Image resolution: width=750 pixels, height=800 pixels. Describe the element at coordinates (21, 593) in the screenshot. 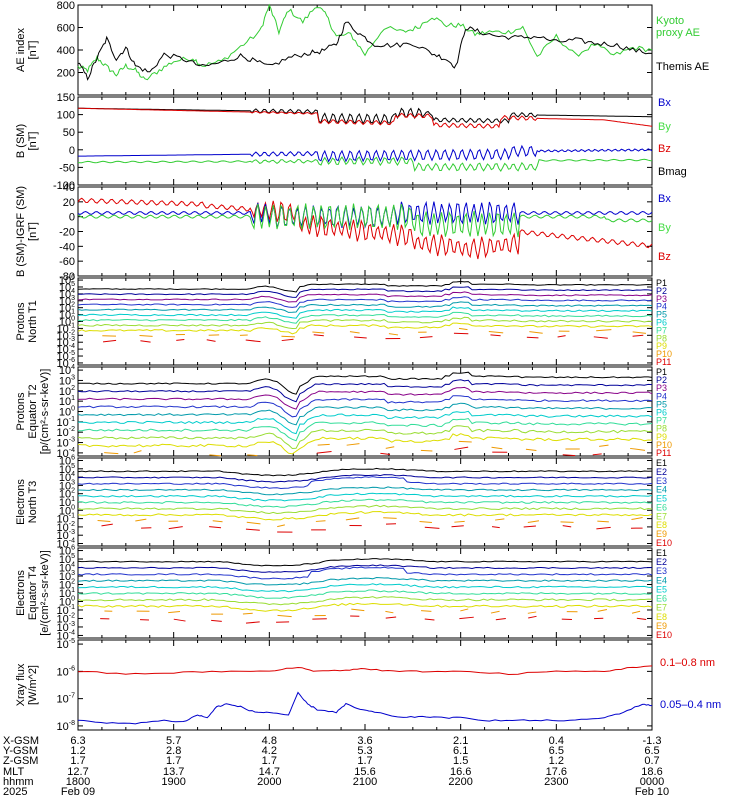

I see `y-axis-title-line: Electrons` at that location.